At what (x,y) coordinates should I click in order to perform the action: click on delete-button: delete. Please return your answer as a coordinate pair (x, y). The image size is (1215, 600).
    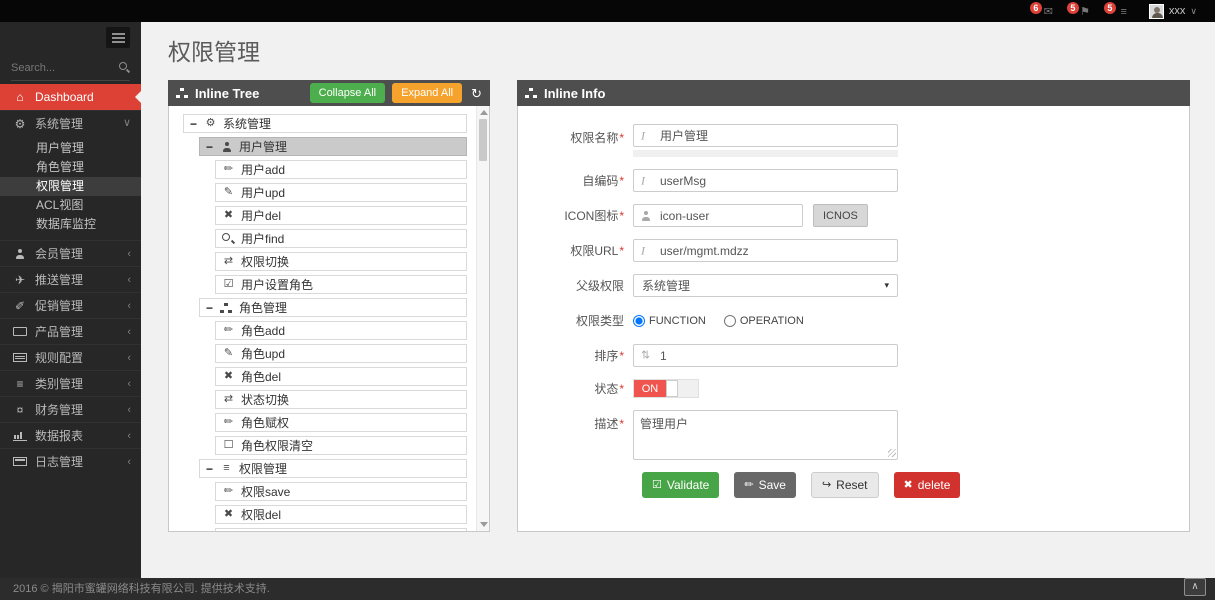
    Looking at the image, I should click on (927, 485).